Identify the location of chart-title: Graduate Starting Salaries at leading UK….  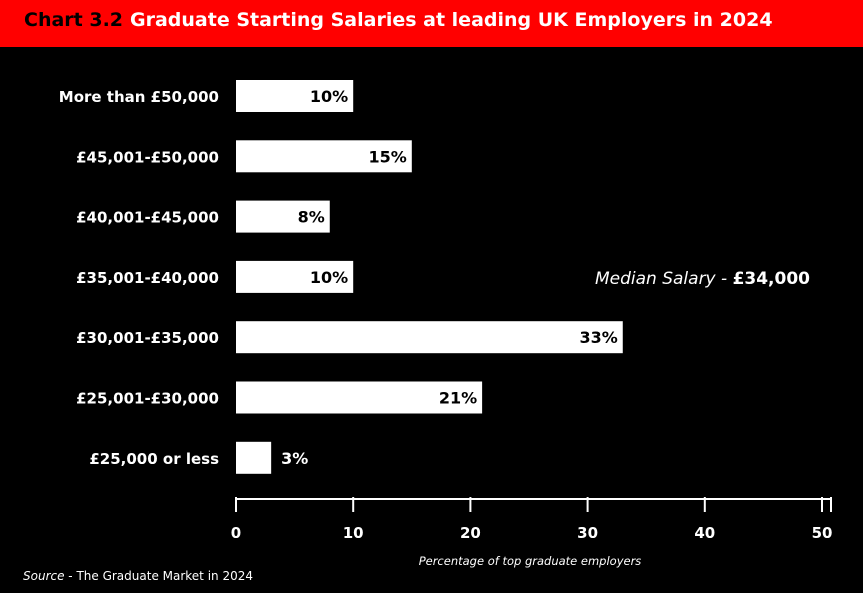
(451, 20).